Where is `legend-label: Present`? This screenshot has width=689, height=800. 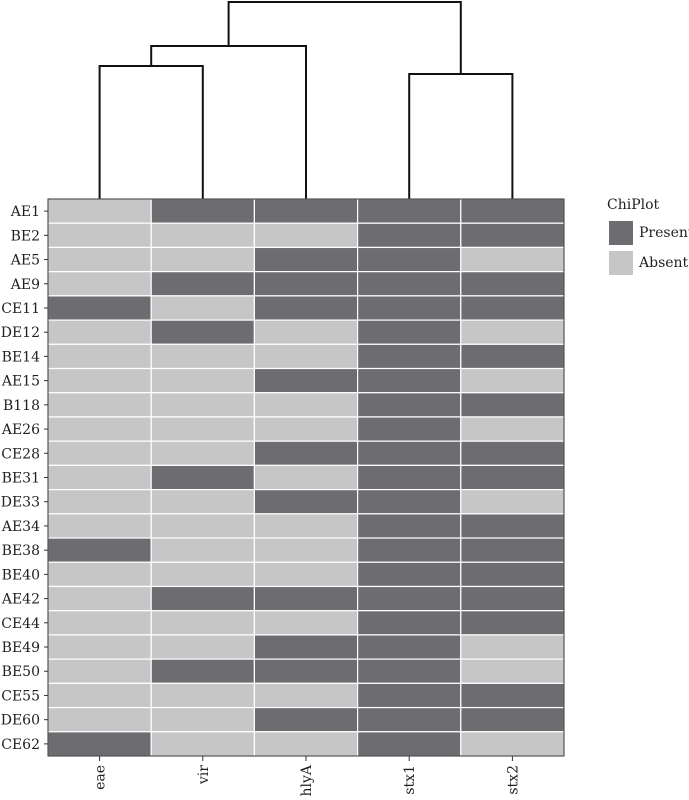 legend-label: Present is located at coordinates (664, 233).